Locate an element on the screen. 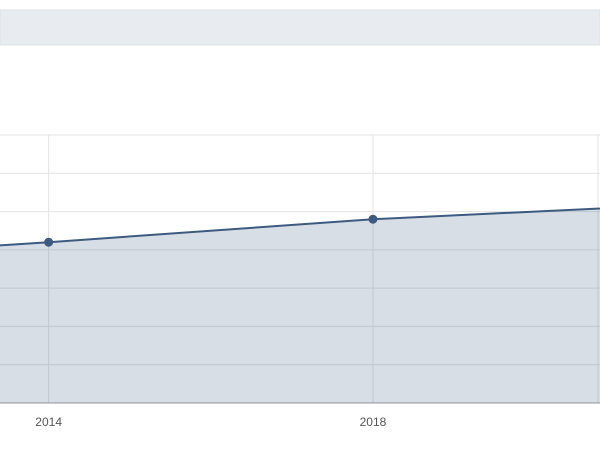 The height and width of the screenshot is (460, 600). header-bar is located at coordinates (300, 27).